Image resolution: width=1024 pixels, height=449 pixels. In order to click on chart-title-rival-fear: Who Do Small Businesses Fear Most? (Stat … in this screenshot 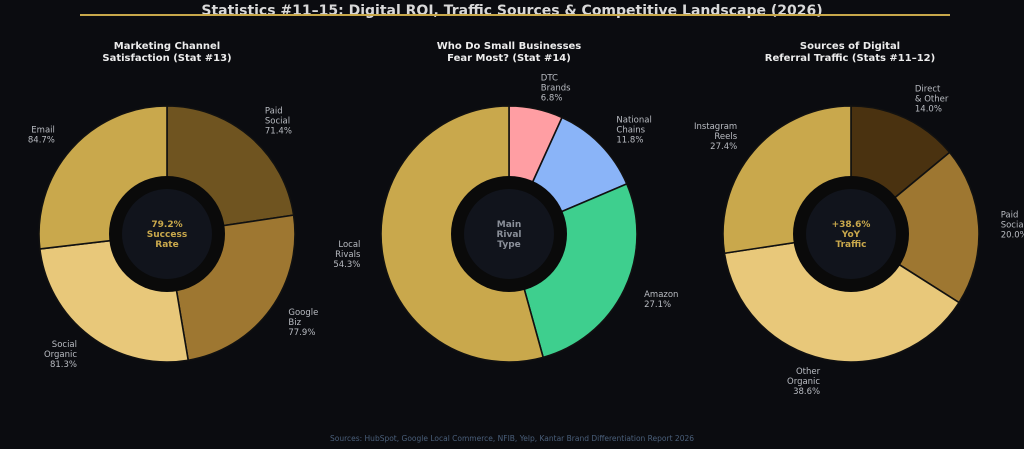, I will do `click(509, 52)`.